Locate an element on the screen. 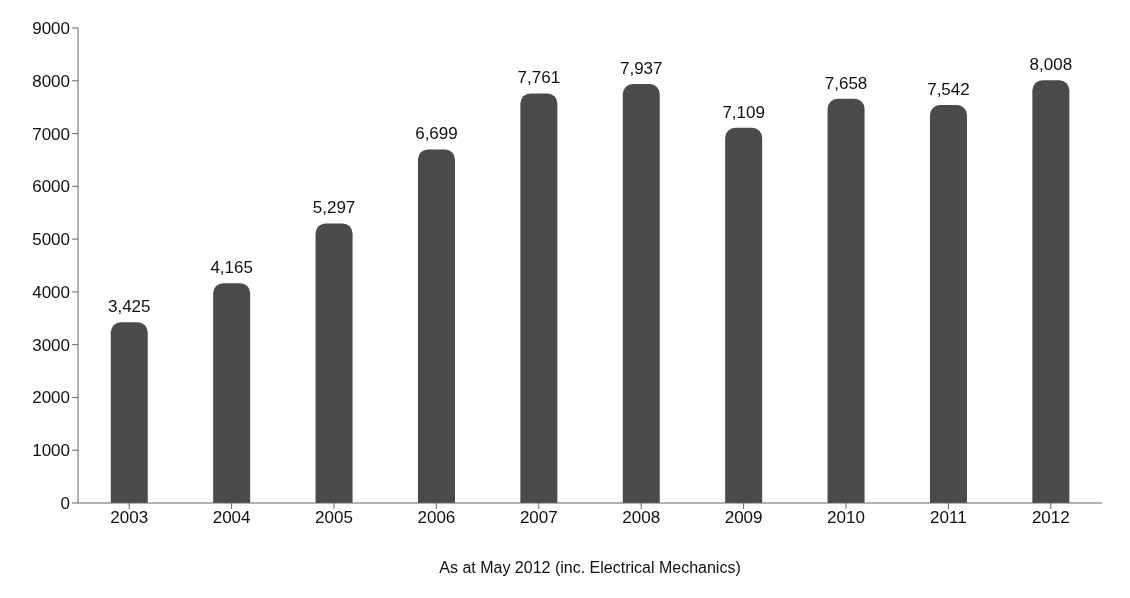 The image size is (1130, 598). x-tick-label: 2010 is located at coordinates (846, 518).